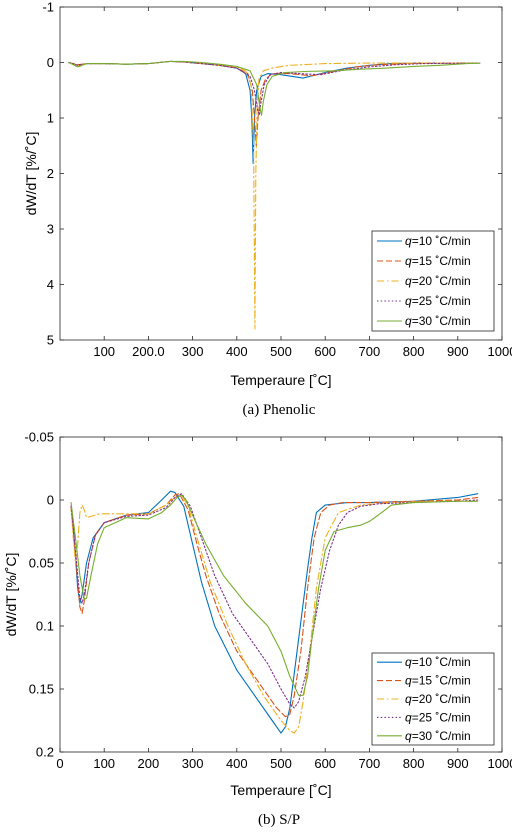 This screenshot has width=512, height=833. Describe the element at coordinates (48, 7) in the screenshot. I see `y-tick-label: -1` at that location.